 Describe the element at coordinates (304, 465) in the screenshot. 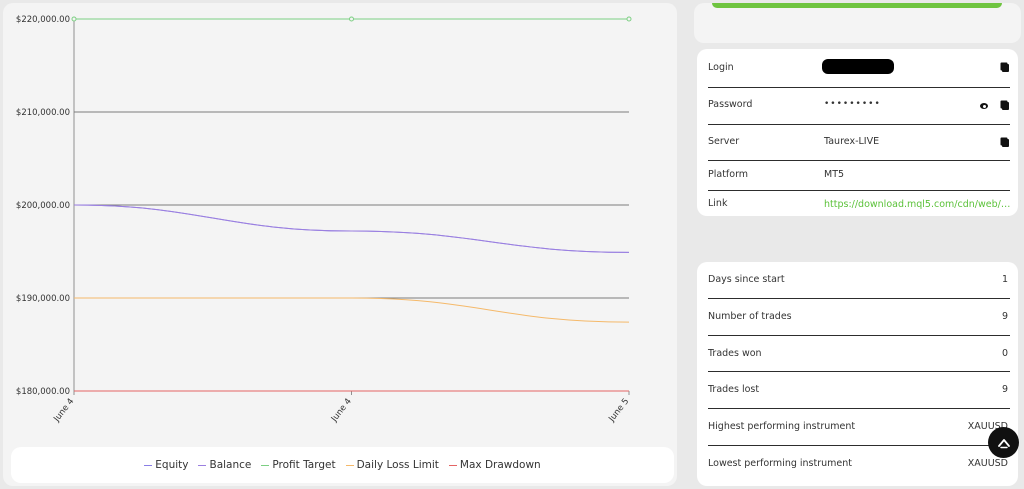

I see `legend-label: Profit Target` at that location.